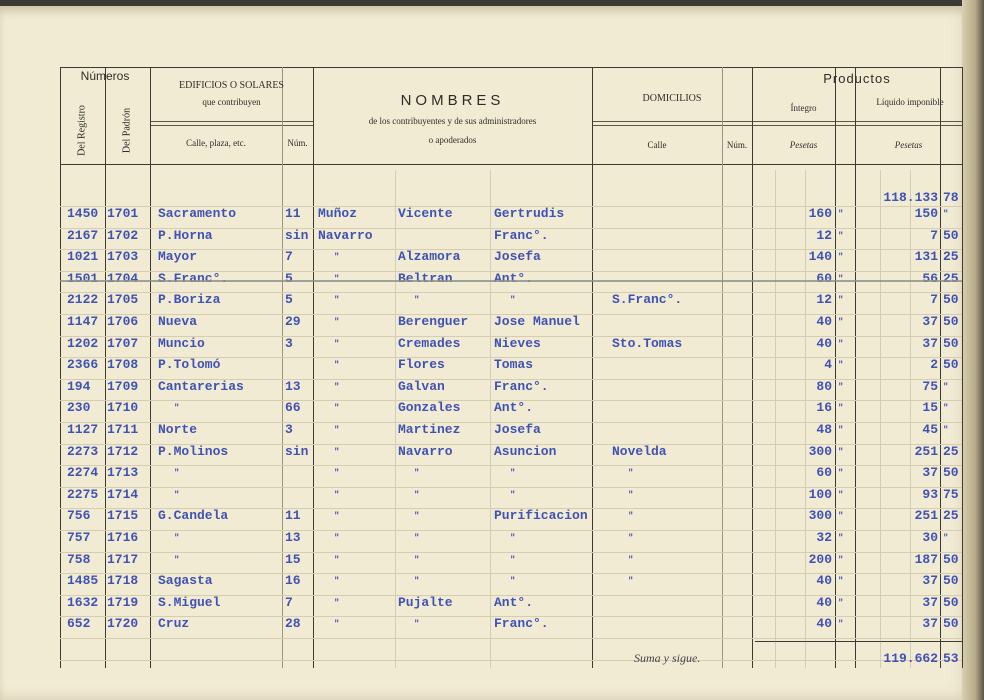 The height and width of the screenshot is (700, 984). What do you see at coordinates (930, 386) in the screenshot?
I see `liquido-pesetas: 75` at bounding box center [930, 386].